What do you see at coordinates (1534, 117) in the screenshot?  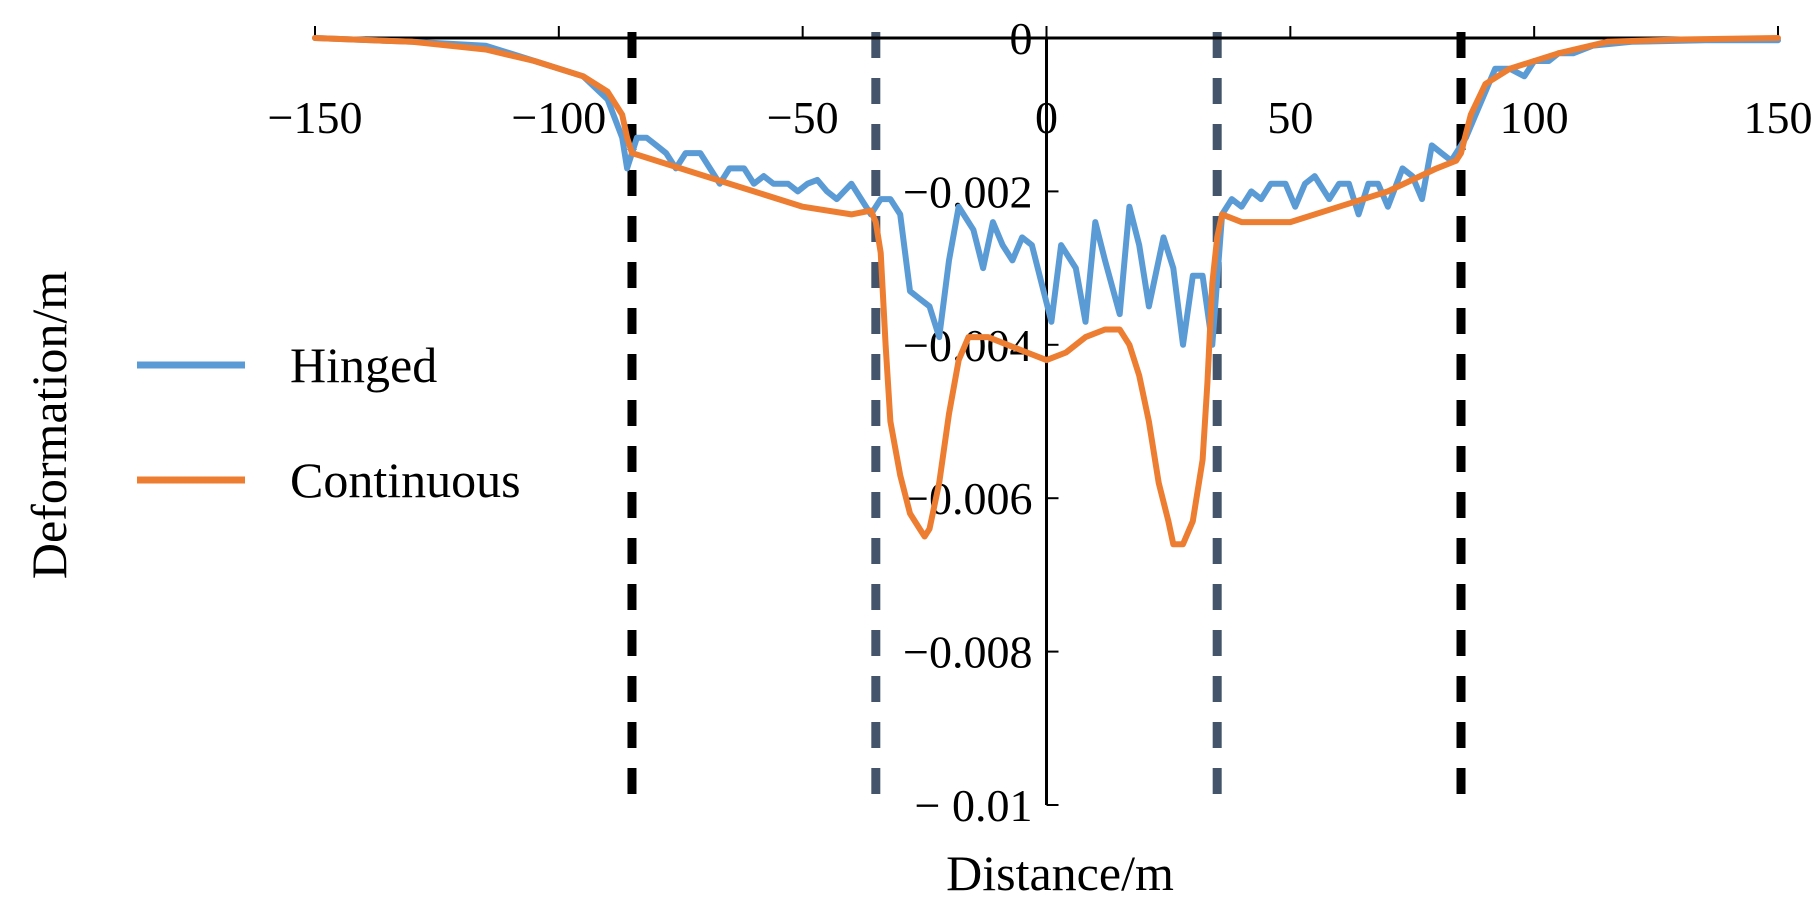 I see `x-tick-label: 100` at bounding box center [1534, 117].